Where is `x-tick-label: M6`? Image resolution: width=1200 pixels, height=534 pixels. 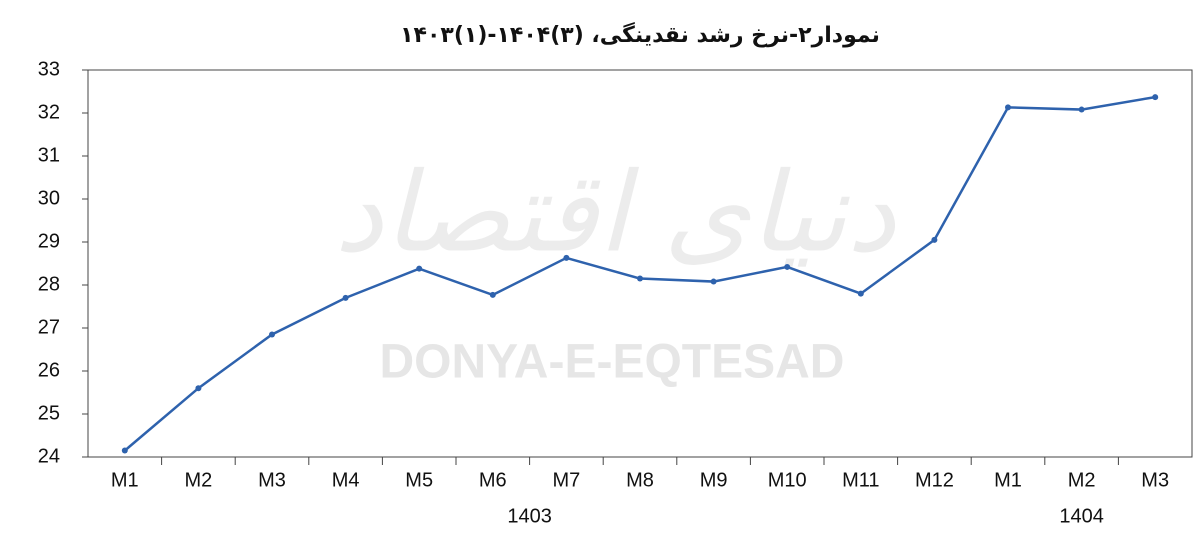 x-tick-label: M6 is located at coordinates (493, 480).